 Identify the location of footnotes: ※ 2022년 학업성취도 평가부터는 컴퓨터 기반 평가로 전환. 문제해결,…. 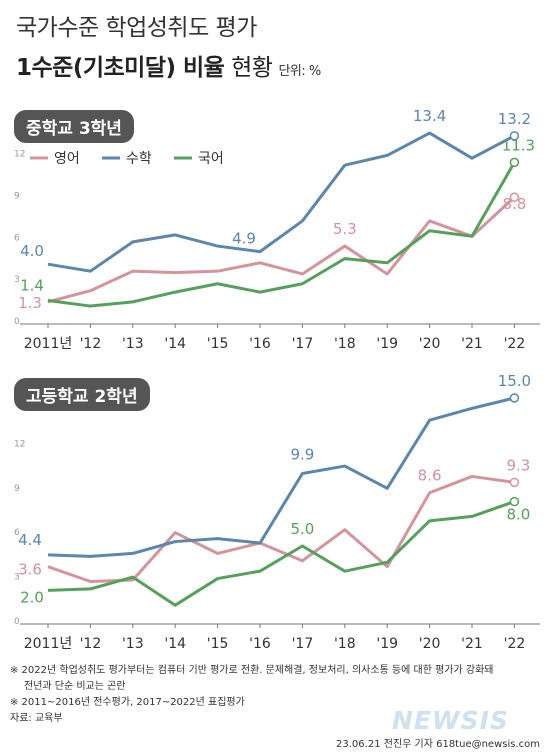
(251, 695).